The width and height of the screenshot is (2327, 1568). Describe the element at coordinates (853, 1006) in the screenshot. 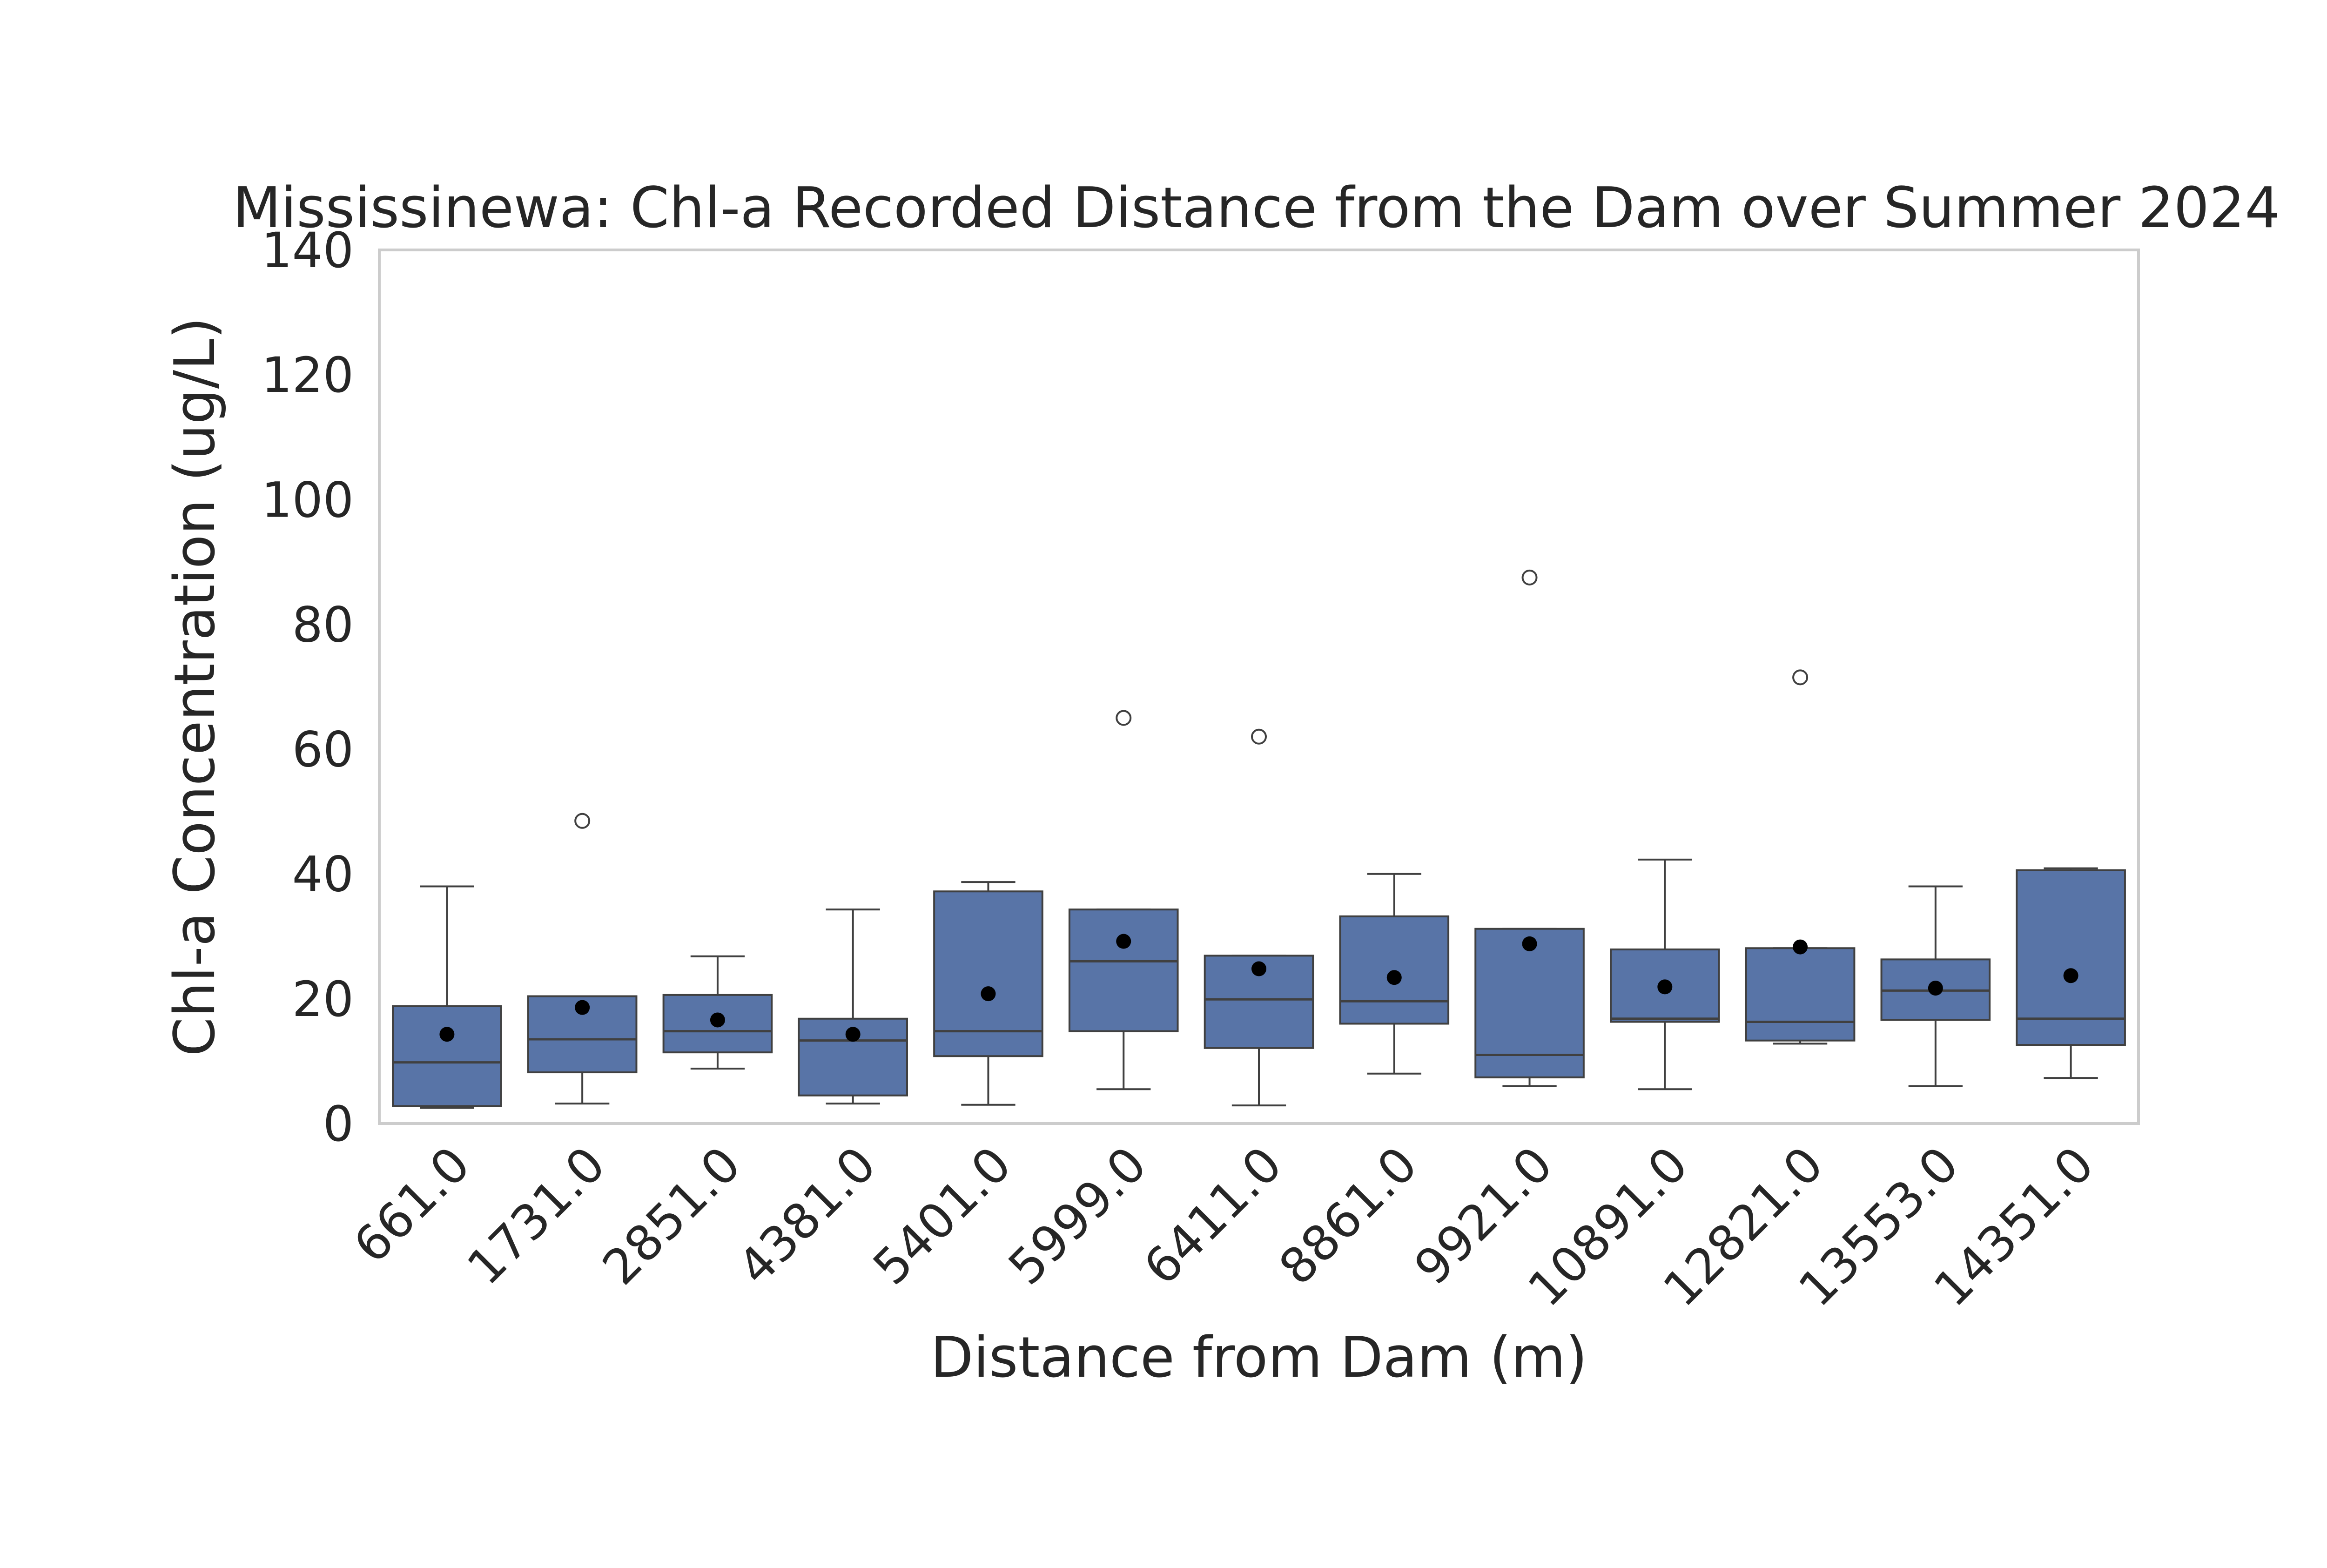

I see `box-plot-4381.0` at that location.